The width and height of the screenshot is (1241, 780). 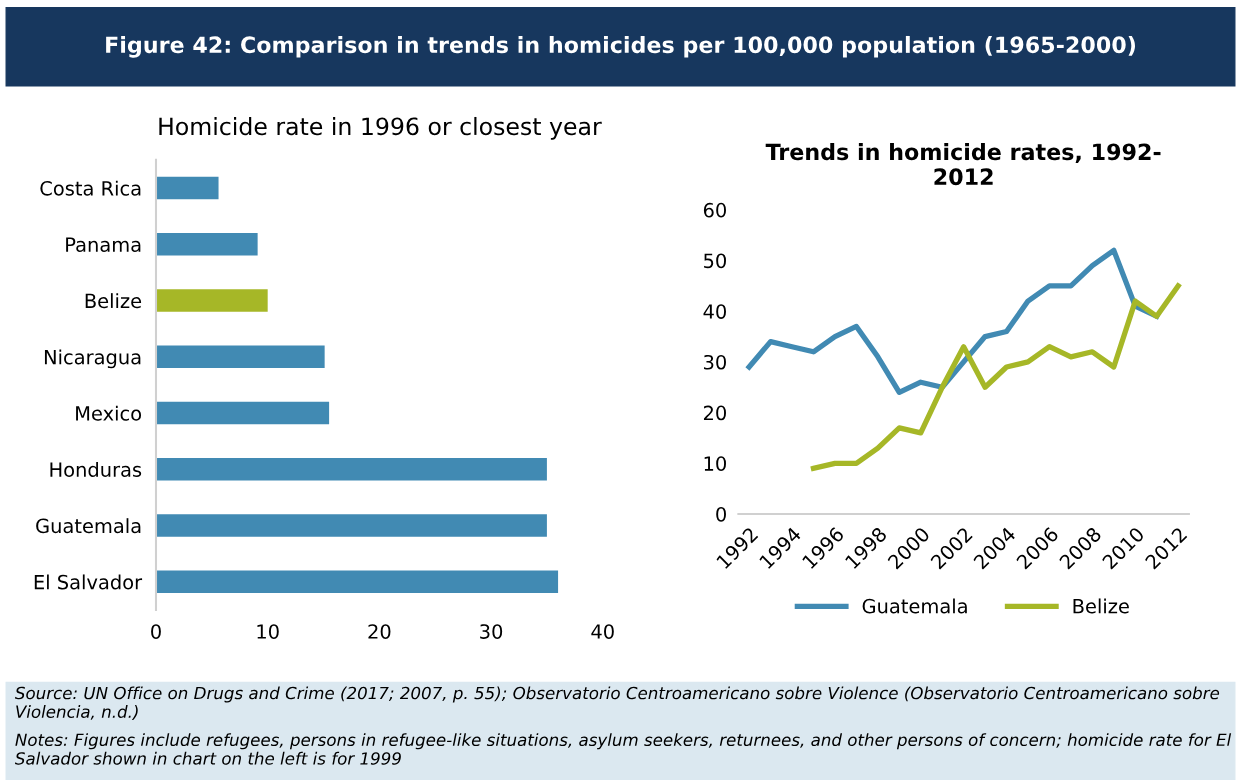 What do you see at coordinates (623, 749) in the screenshot?
I see `text: Notes: Figures include refugees, persons in refugee-like situations, asylum seekers, returnees, and other persons of concern; homicide rate for El Salvador shown in chart on the left is for 1999` at bounding box center [623, 749].